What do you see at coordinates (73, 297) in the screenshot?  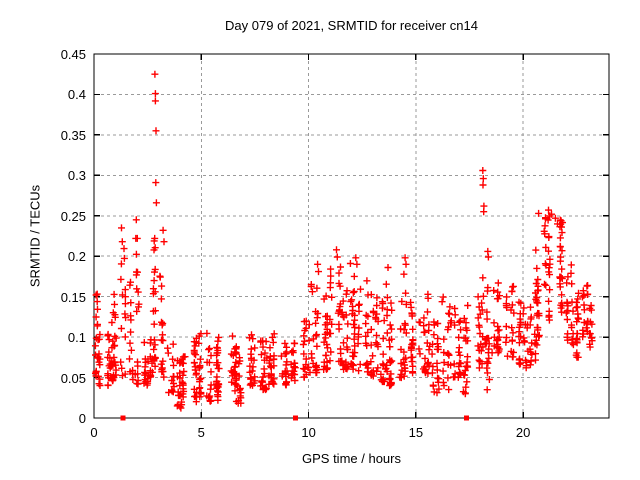 I see `y-tick-label: 0.15` at bounding box center [73, 297].